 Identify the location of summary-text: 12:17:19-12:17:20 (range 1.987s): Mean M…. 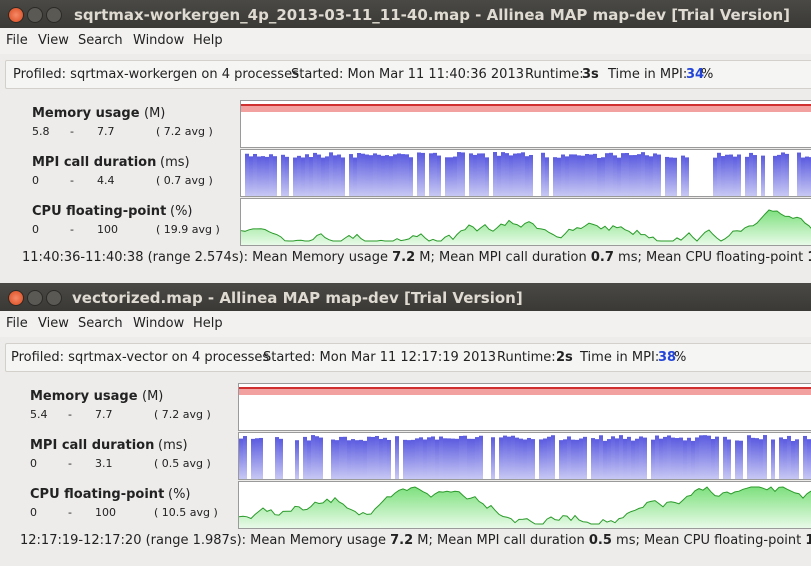
(205, 540).